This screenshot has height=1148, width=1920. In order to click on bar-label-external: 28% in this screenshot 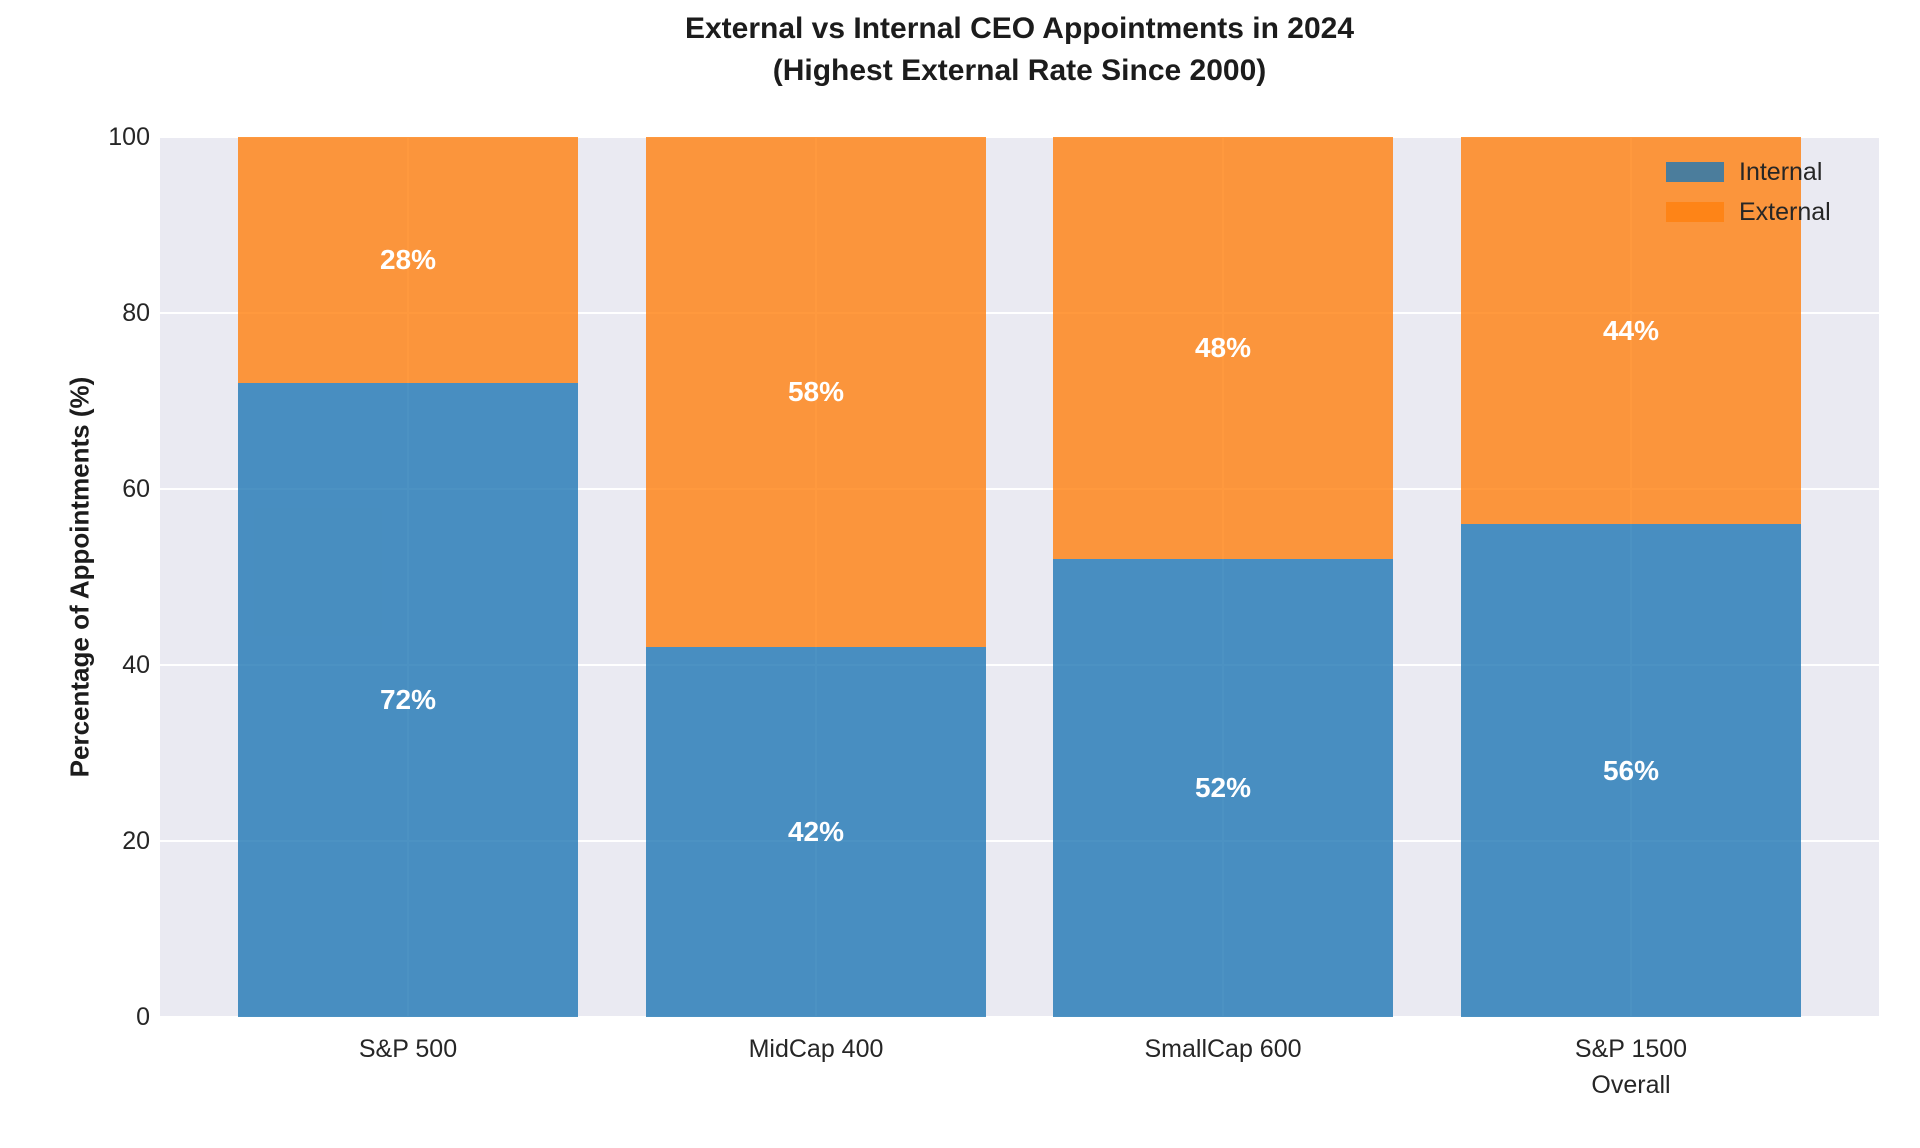, I will do `click(408, 259)`.